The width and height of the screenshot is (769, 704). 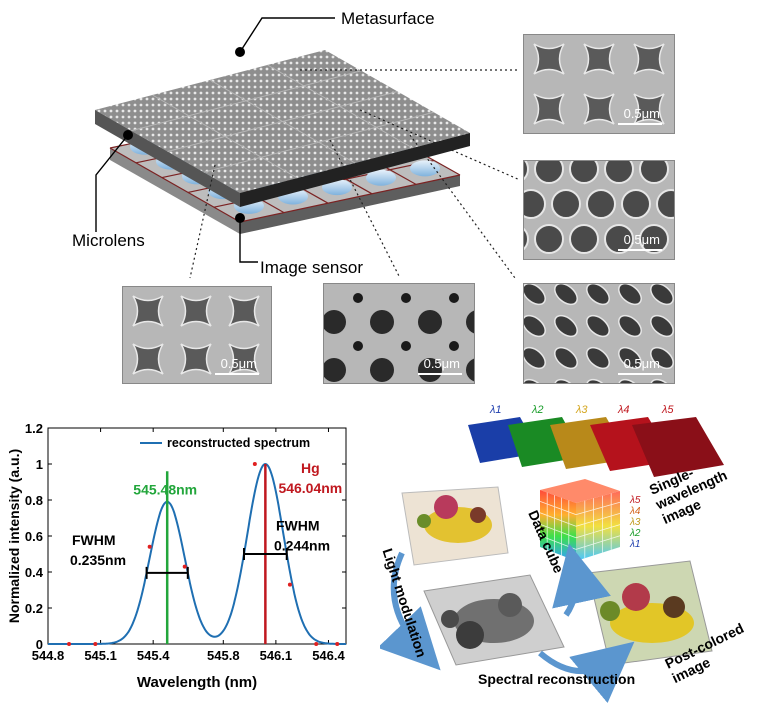 I want to click on sem-panel-crosses: 0.5μm, so click(x=599, y=84).